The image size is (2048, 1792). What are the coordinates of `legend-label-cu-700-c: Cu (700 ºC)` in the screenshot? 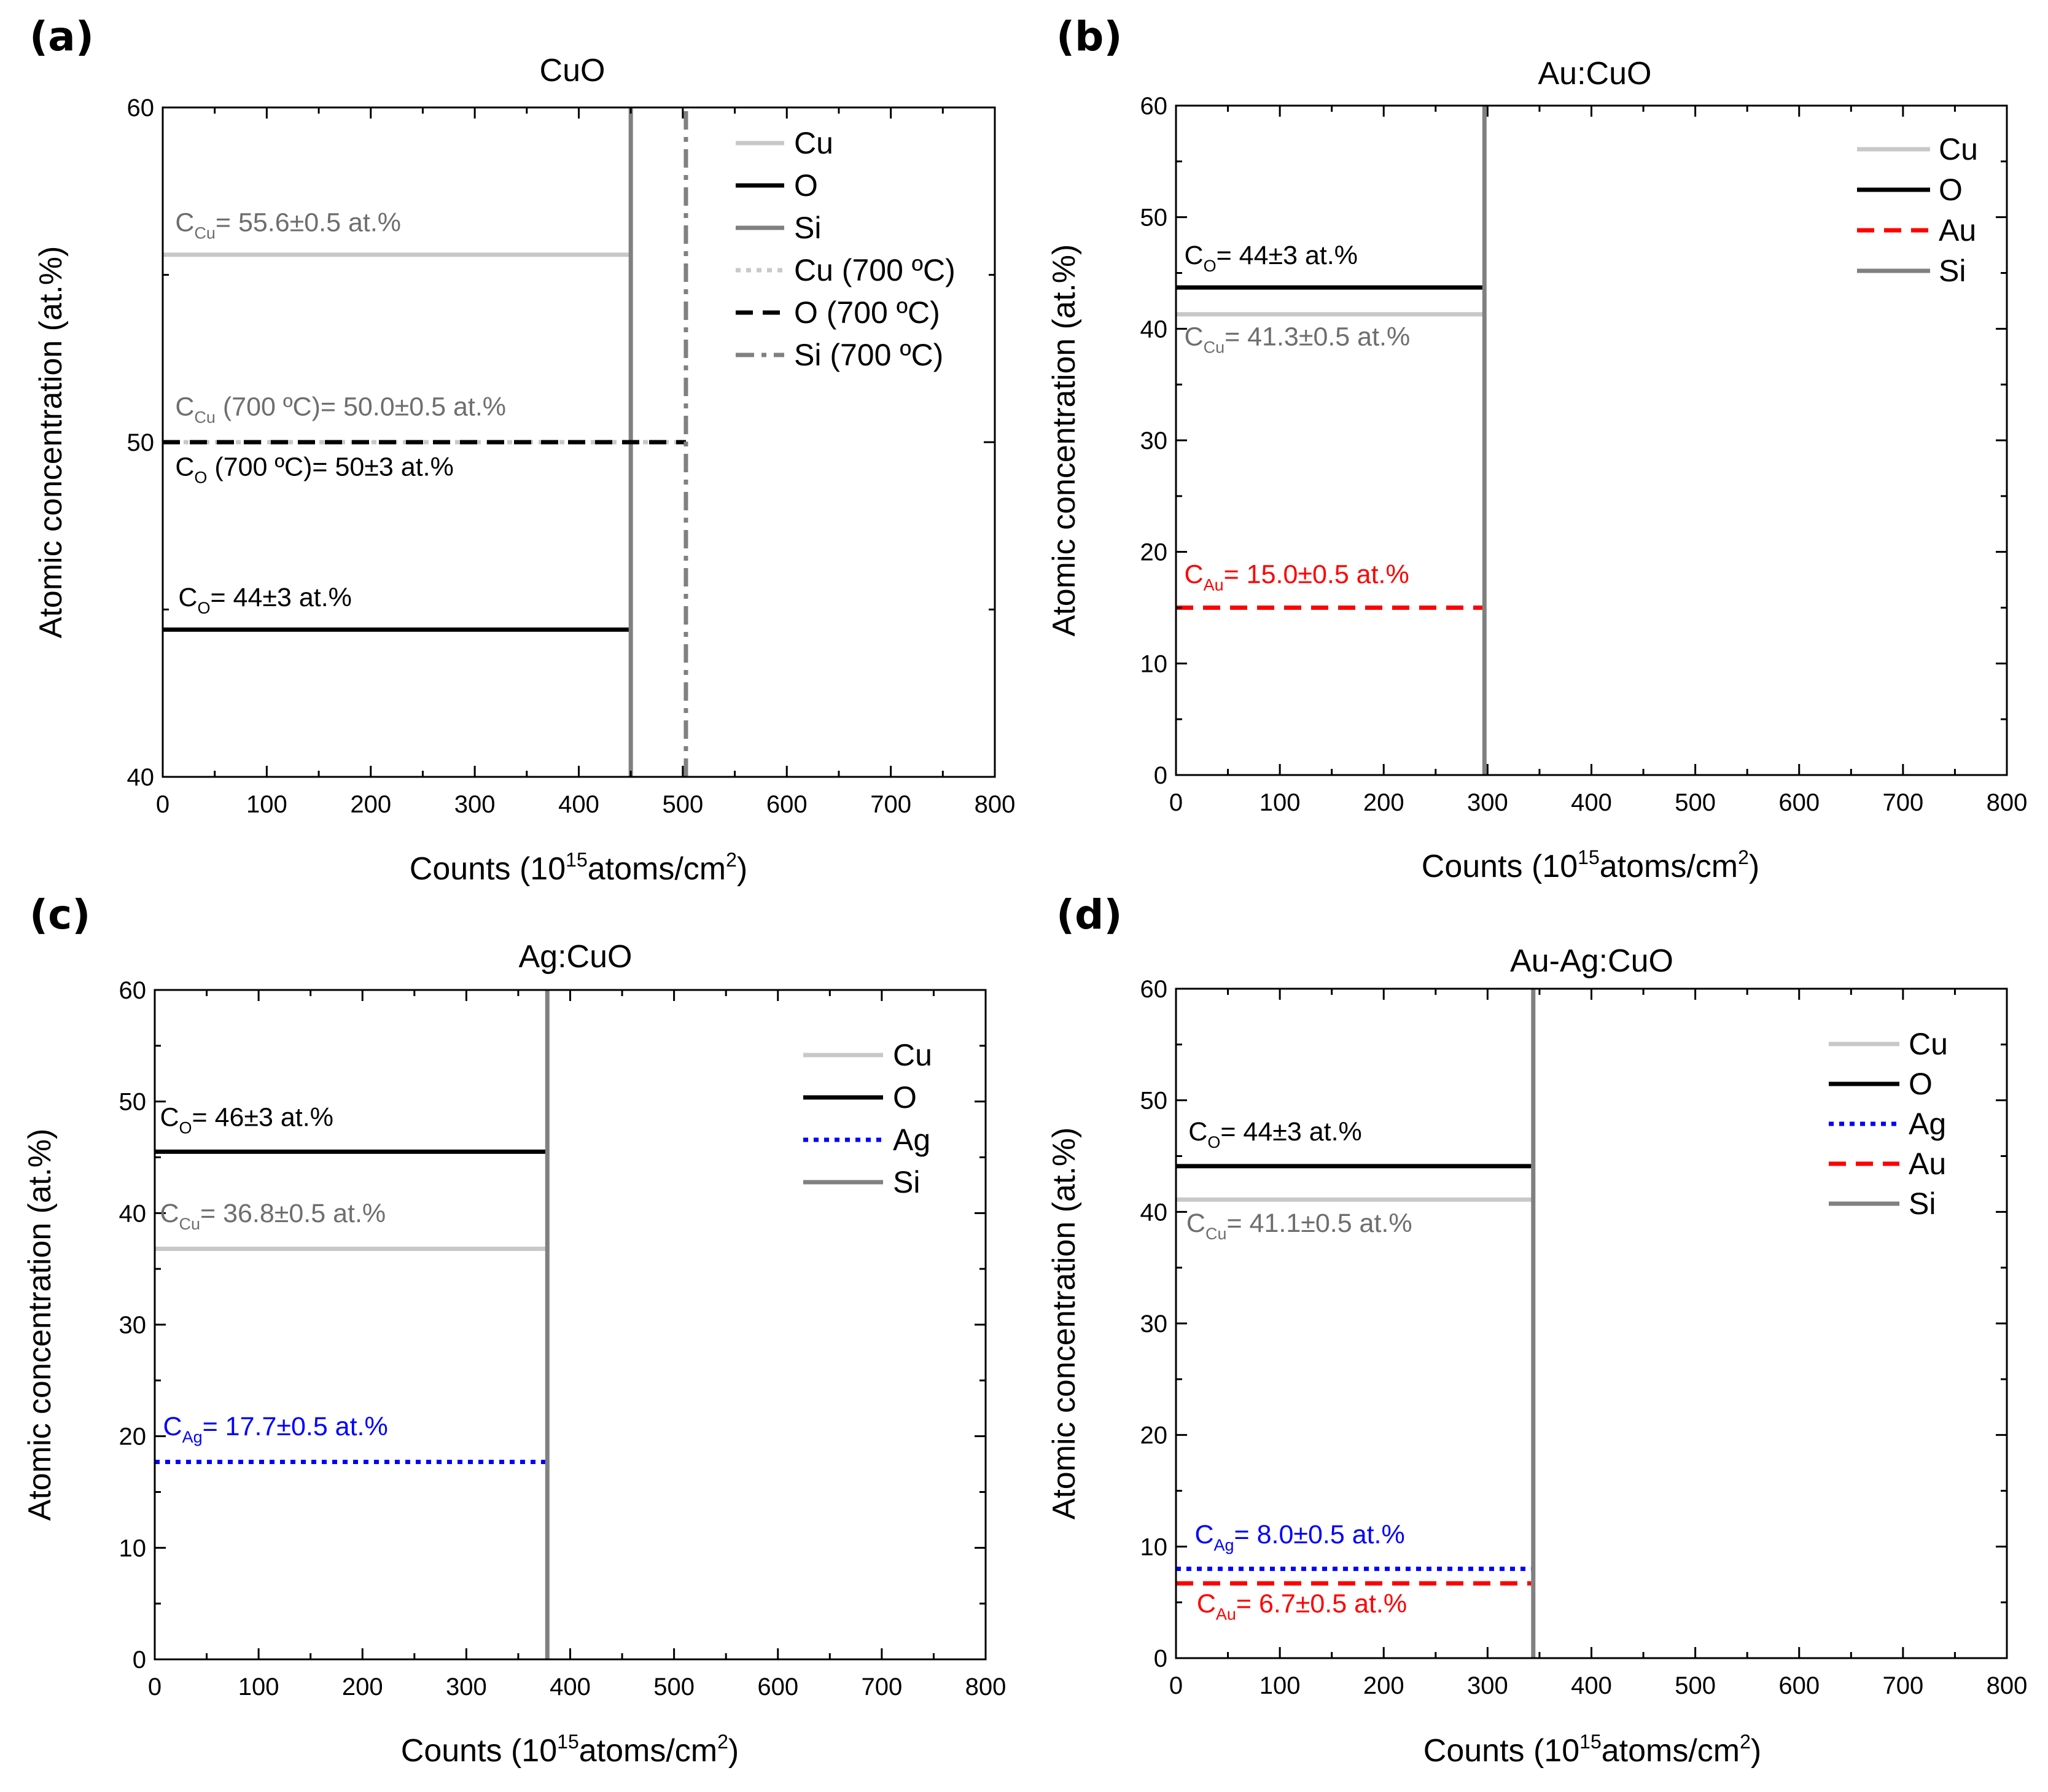 It's located at (875, 270).